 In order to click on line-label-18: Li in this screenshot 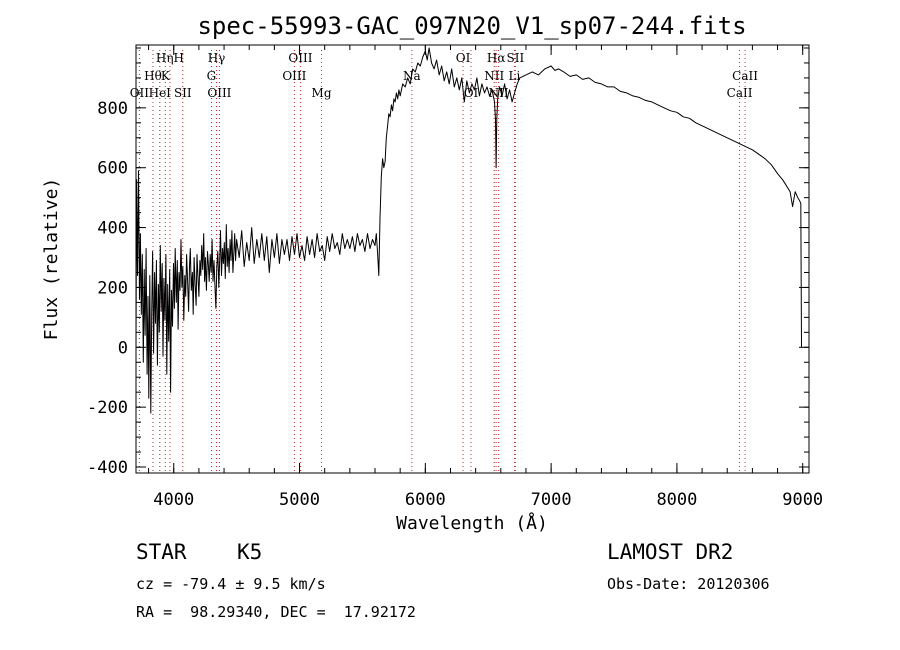, I will do `click(514, 76)`.